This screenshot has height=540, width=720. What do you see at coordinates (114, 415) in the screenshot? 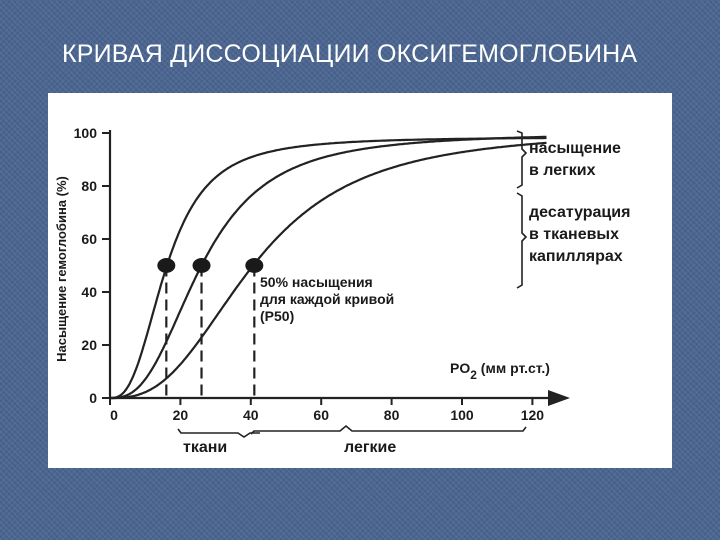
I see `x-tick-label: 0` at bounding box center [114, 415].